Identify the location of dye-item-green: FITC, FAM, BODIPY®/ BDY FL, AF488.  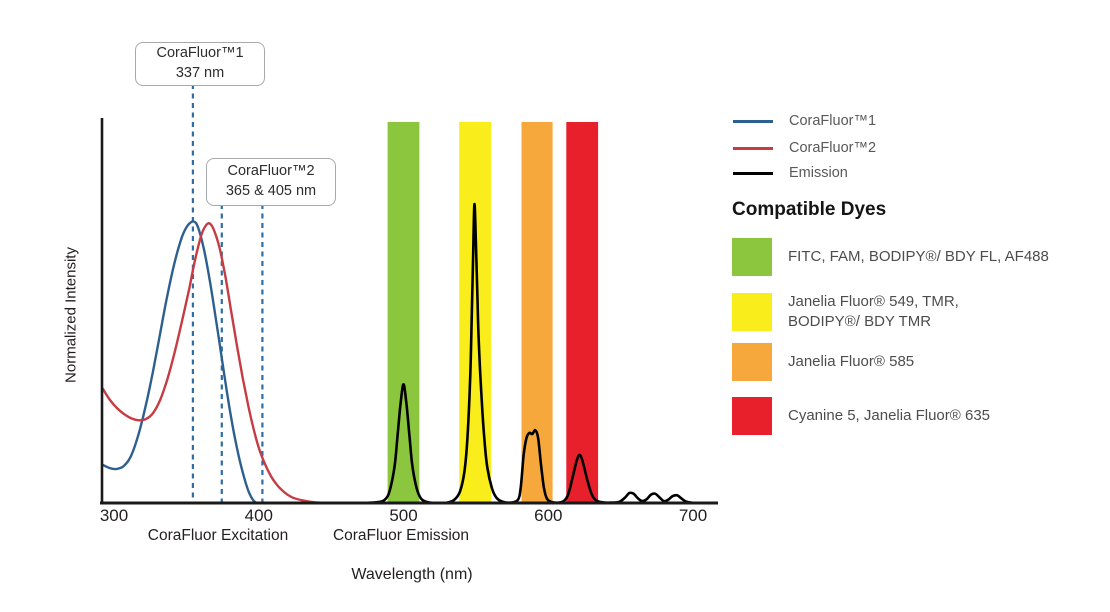
(890, 257).